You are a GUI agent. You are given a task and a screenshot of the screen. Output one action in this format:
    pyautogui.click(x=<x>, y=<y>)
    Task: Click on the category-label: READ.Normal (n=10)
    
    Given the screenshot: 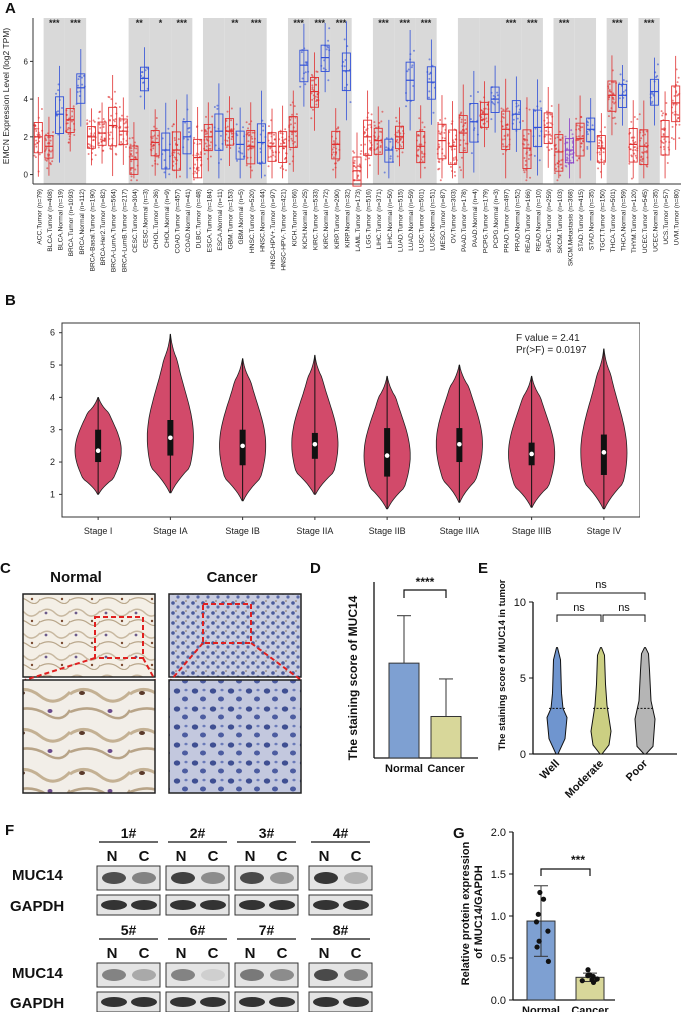 What is the action you would take?
    pyautogui.click(x=539, y=220)
    